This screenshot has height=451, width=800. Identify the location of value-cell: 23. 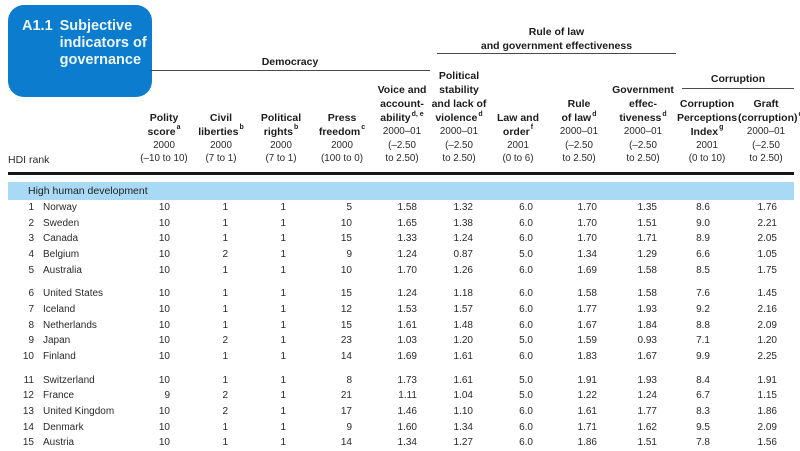
(346, 341).